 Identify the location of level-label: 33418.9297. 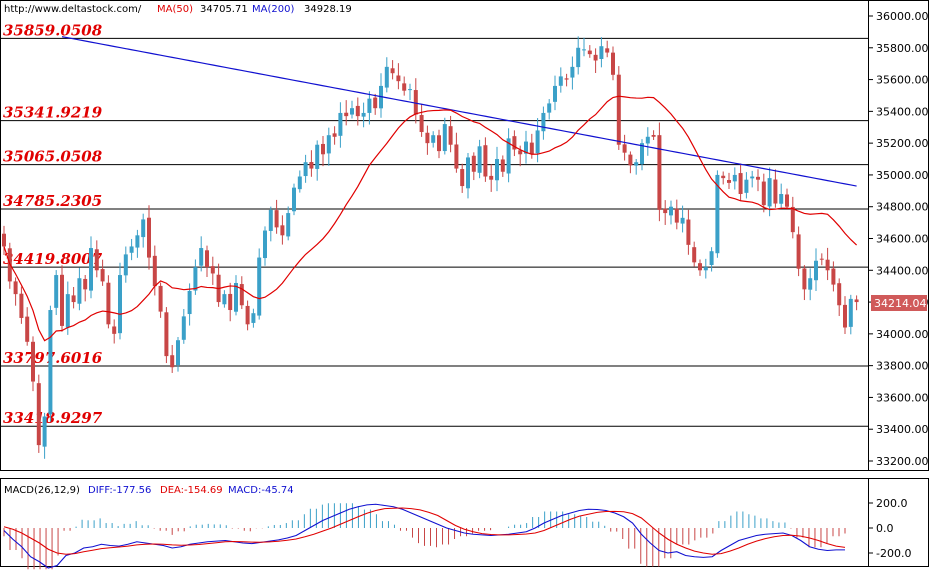
(53, 418).